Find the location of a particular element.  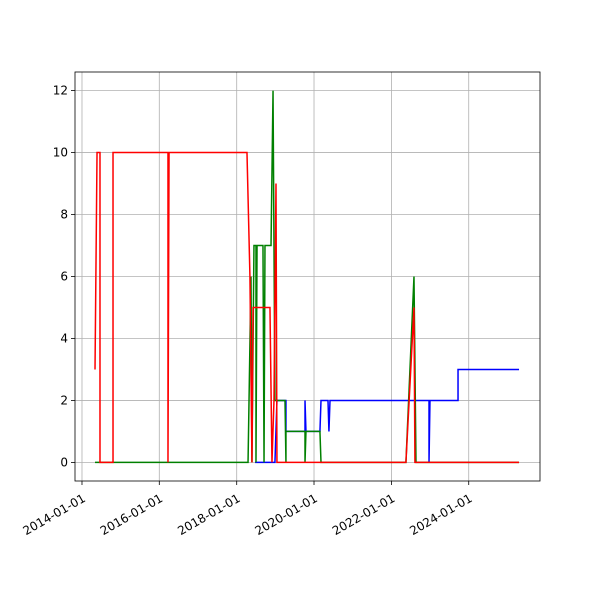

x-tick-label: 2022-01-01 is located at coordinates (363, 514).